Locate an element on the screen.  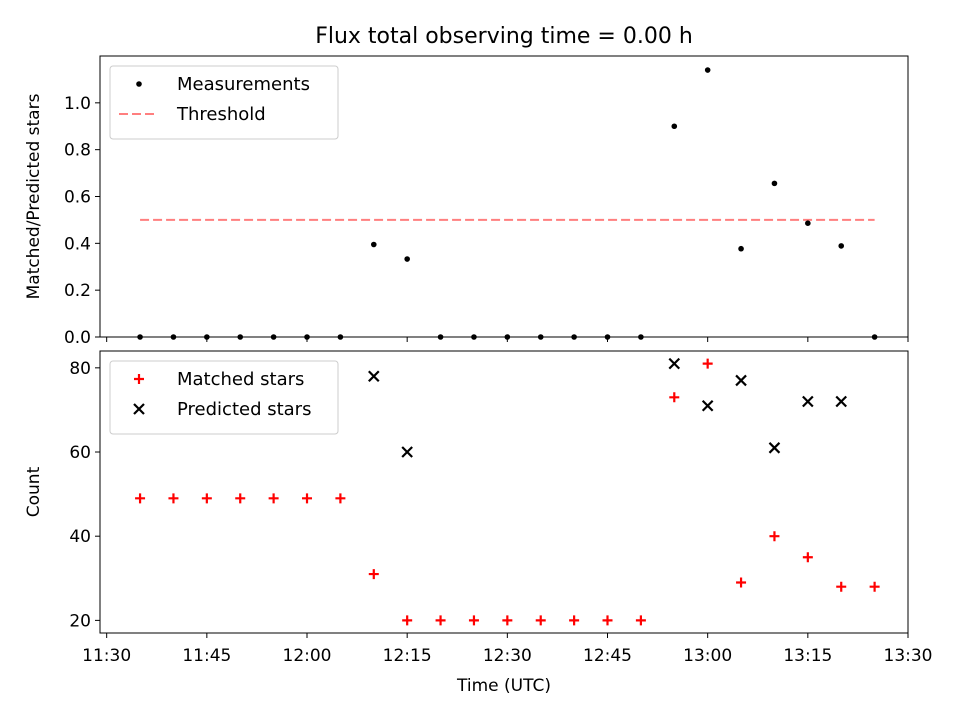
legend: Matched stars Predicted stars is located at coordinates (224, 397).